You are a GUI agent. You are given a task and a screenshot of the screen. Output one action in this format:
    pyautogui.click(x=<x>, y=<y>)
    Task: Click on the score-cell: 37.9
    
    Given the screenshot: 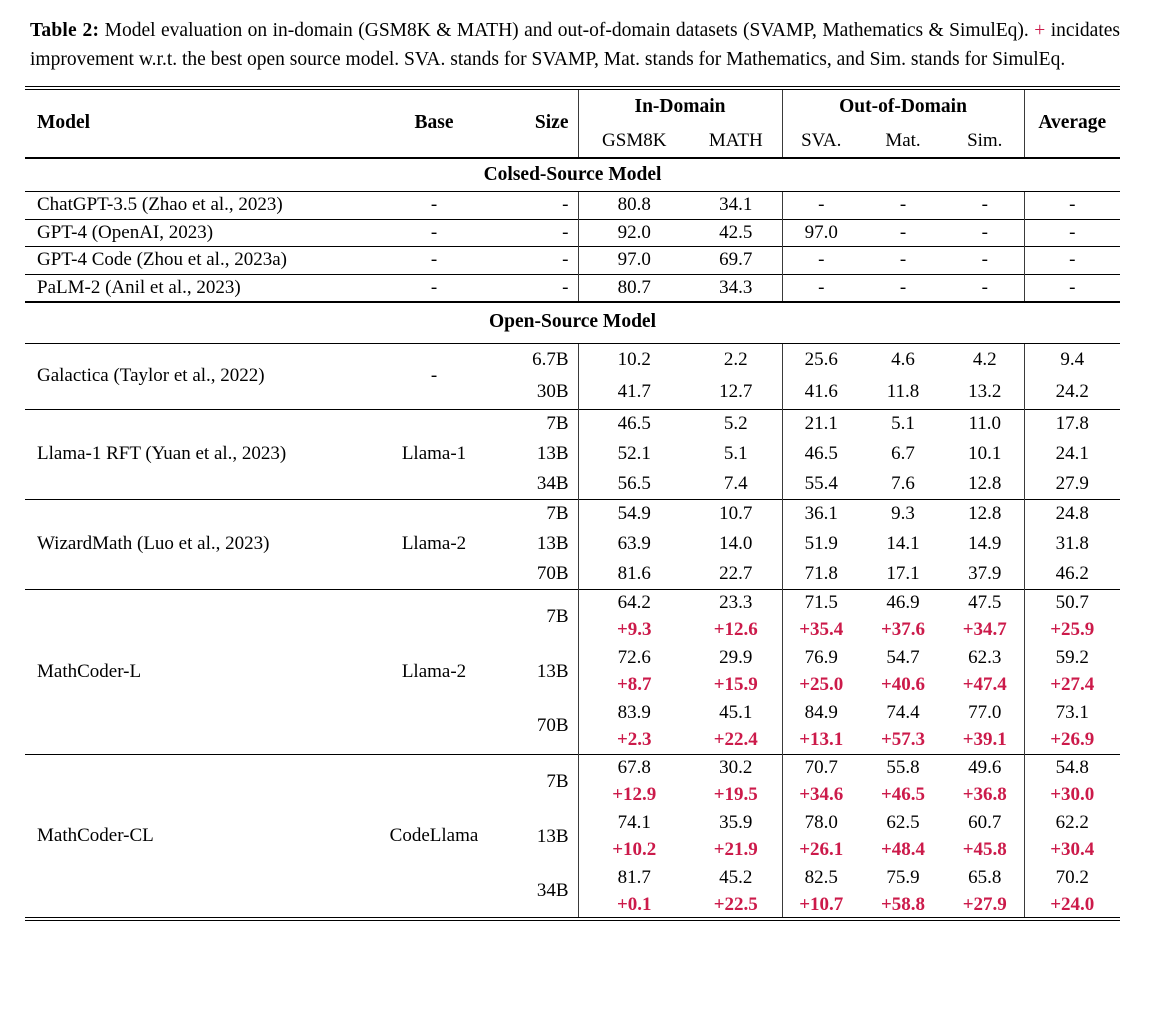 What is the action you would take?
    pyautogui.click(x=985, y=573)
    